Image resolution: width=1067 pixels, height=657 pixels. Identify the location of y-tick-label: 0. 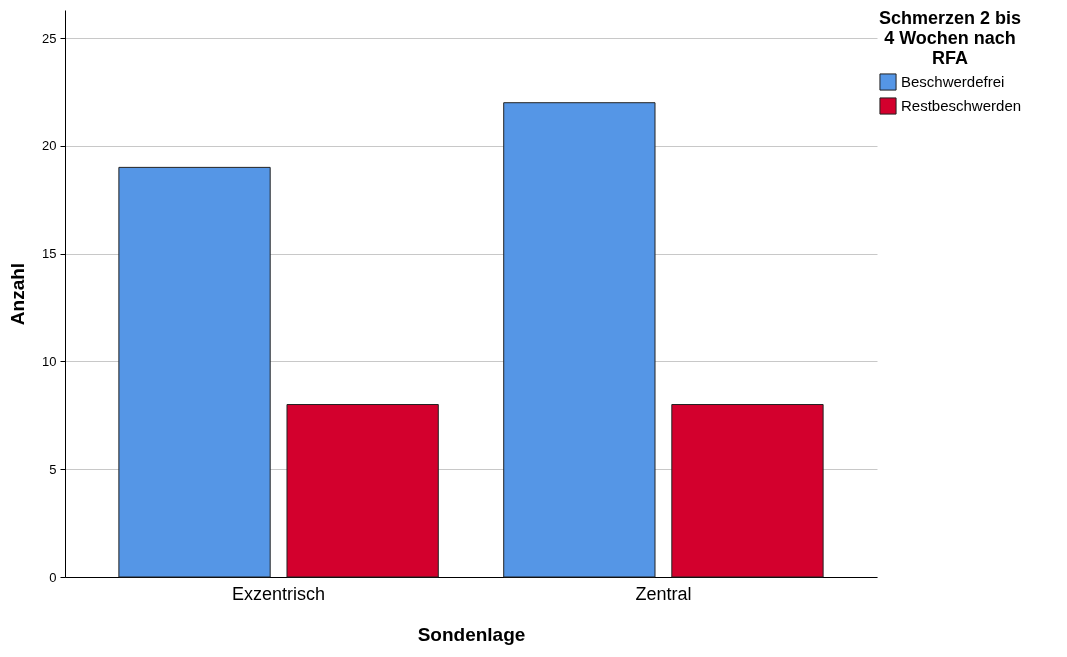
(53, 577).